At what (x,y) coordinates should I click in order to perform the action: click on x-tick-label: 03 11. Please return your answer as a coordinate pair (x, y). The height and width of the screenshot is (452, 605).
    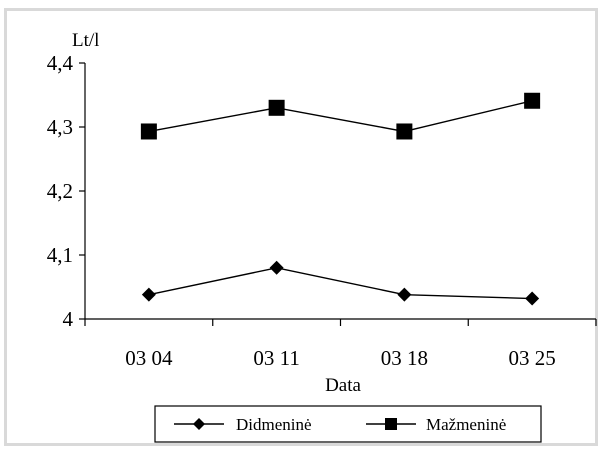
    Looking at the image, I should click on (276, 358).